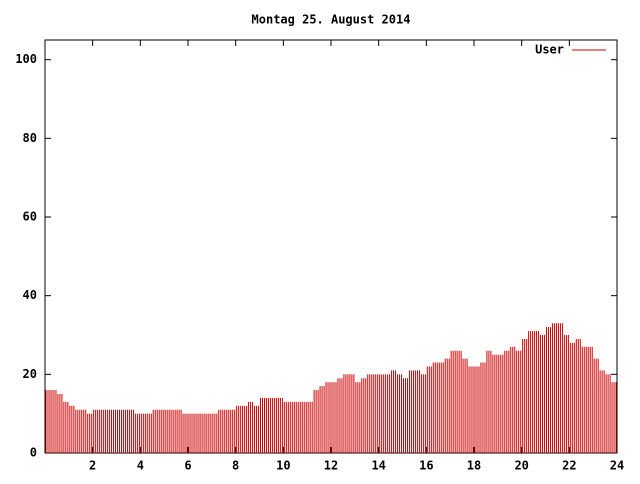 Image resolution: width=640 pixels, height=484 pixels. What do you see at coordinates (235, 466) in the screenshot?
I see `x-tick-label: 8` at bounding box center [235, 466].